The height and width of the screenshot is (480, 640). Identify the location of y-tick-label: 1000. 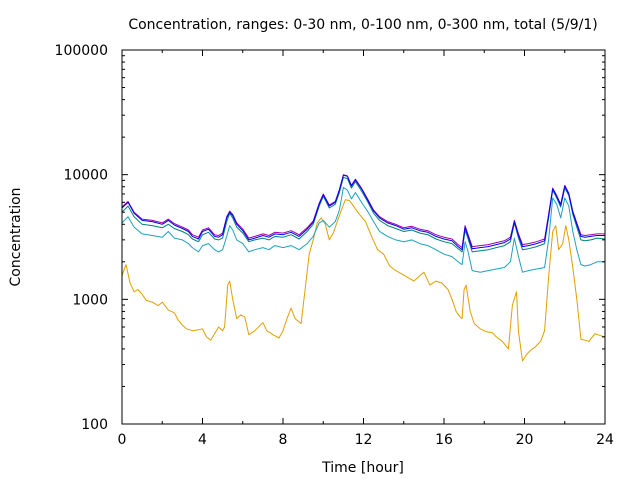
(90, 300).